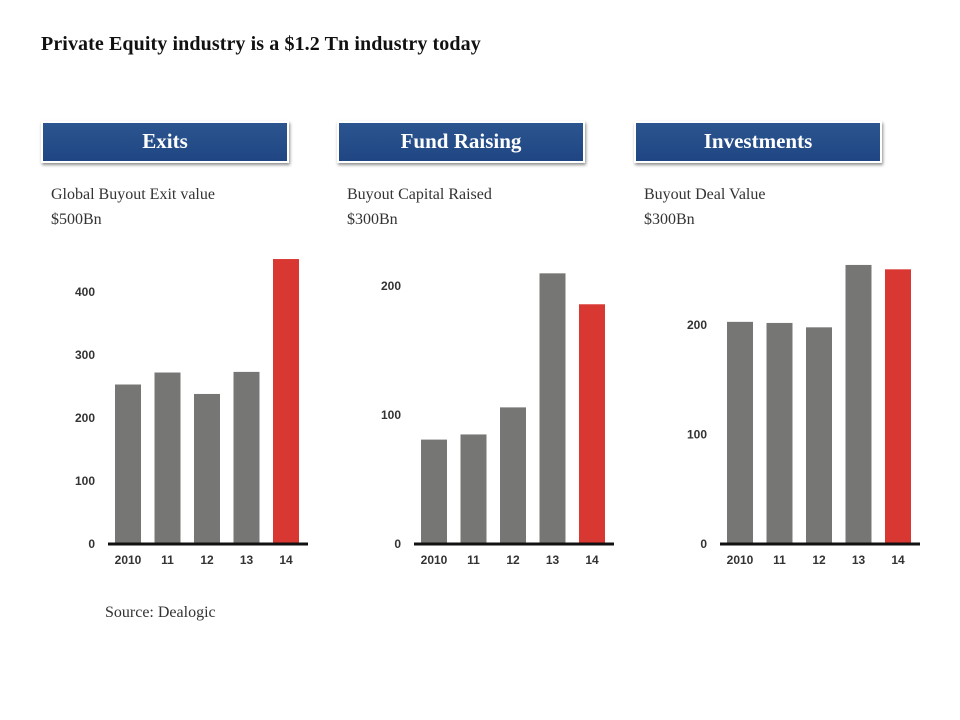  What do you see at coordinates (740, 560) in the screenshot?
I see `investments-x-tick-label: 2010` at bounding box center [740, 560].